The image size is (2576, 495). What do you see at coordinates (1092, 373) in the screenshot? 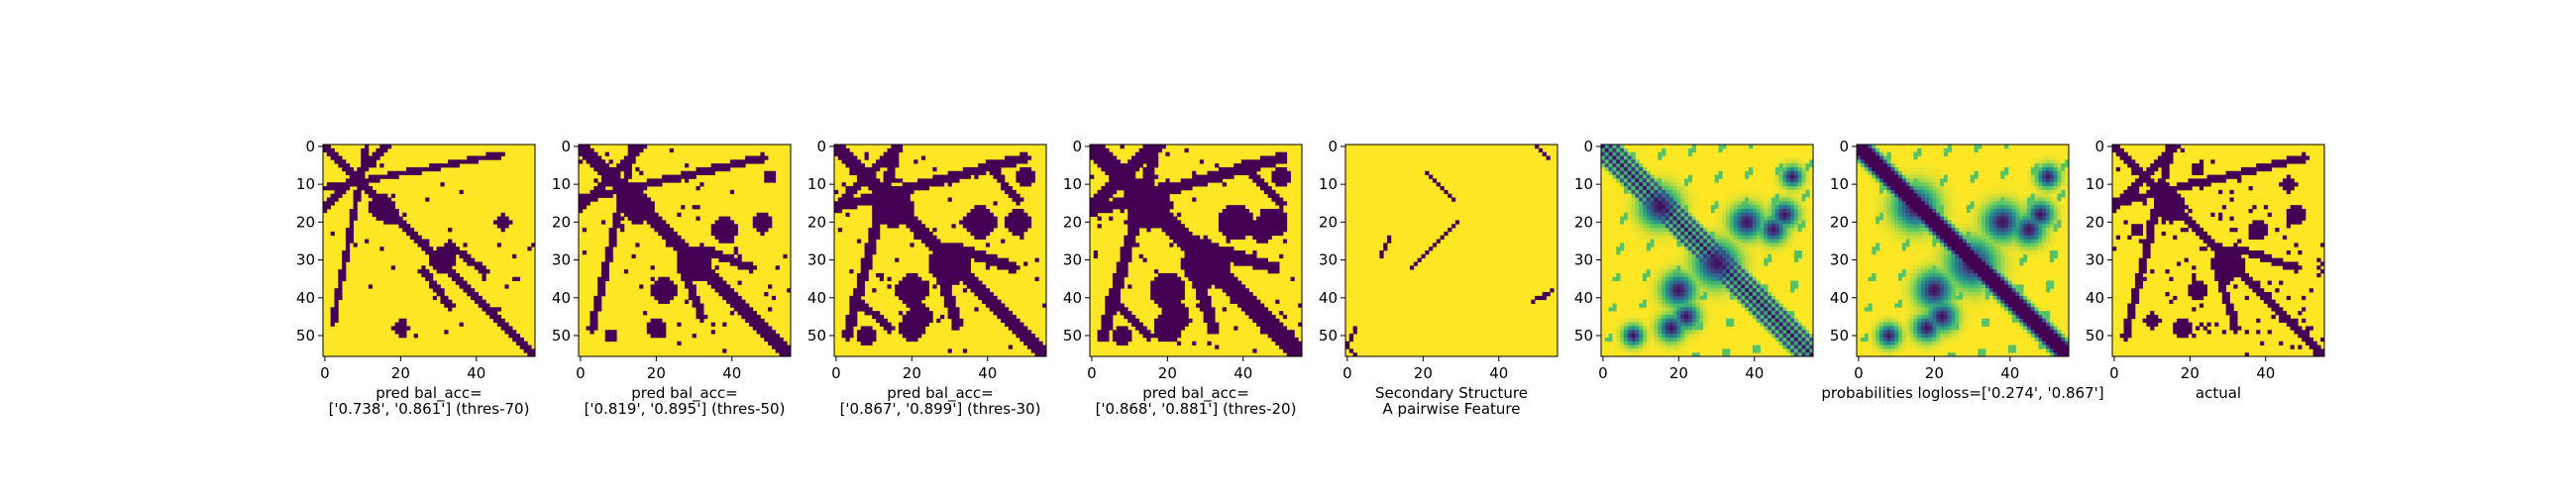
I see `x-tick-label: 0` at bounding box center [1092, 373].